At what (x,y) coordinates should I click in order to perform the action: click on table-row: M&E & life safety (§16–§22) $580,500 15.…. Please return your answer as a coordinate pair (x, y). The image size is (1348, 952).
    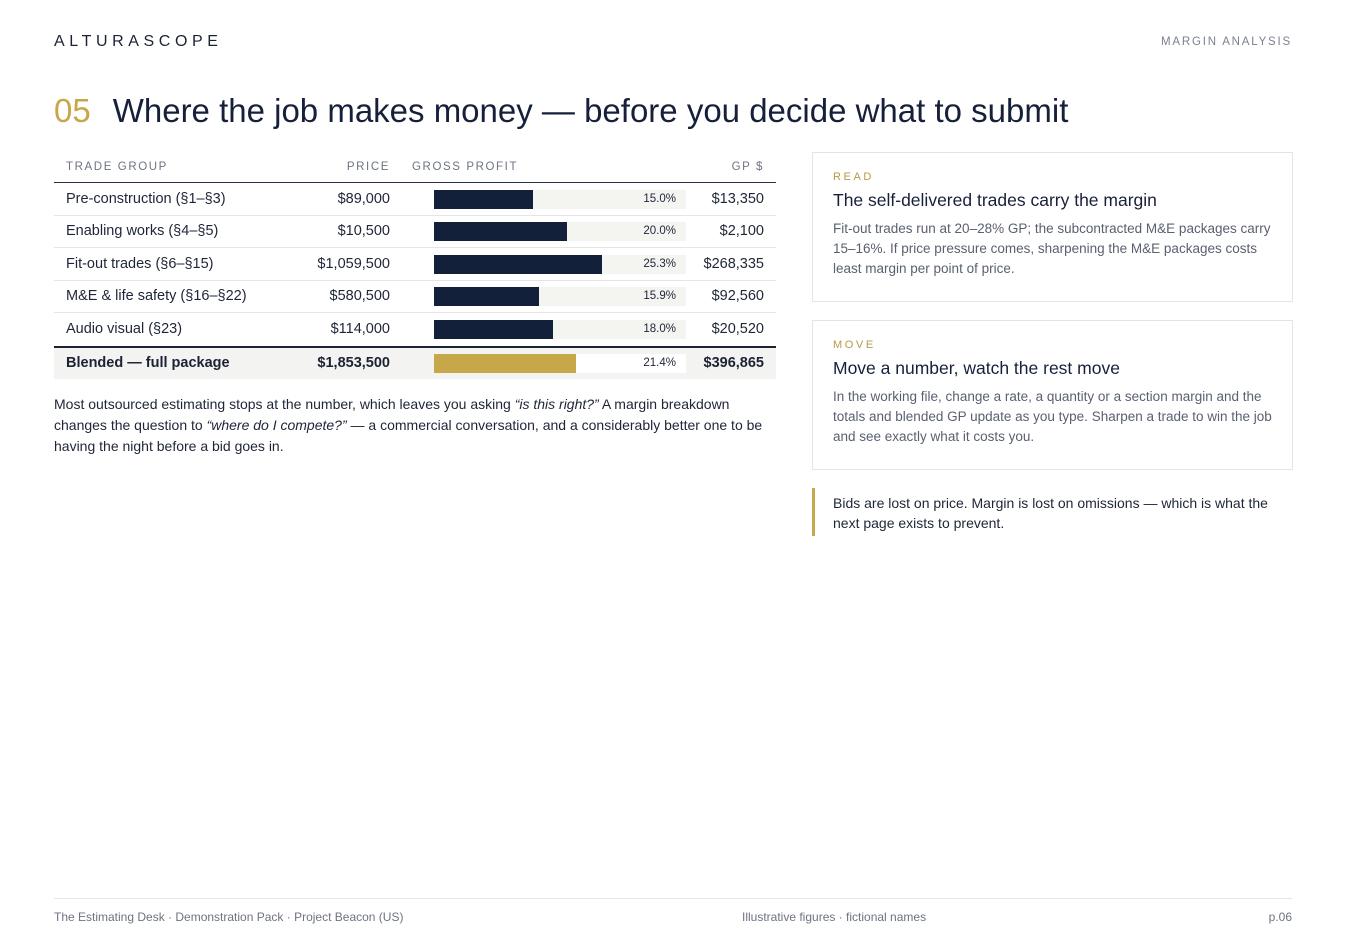
    Looking at the image, I should click on (415, 297).